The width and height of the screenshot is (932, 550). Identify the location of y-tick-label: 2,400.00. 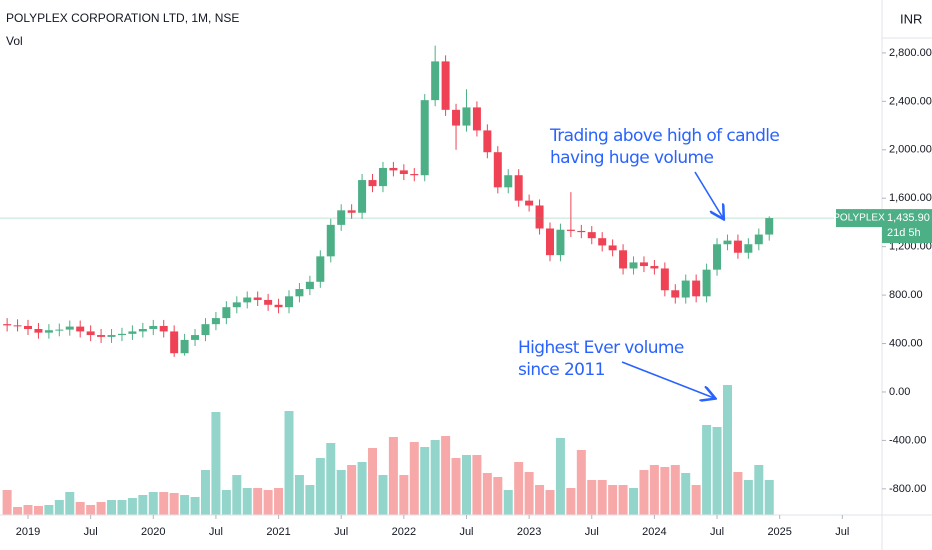
(910, 101).